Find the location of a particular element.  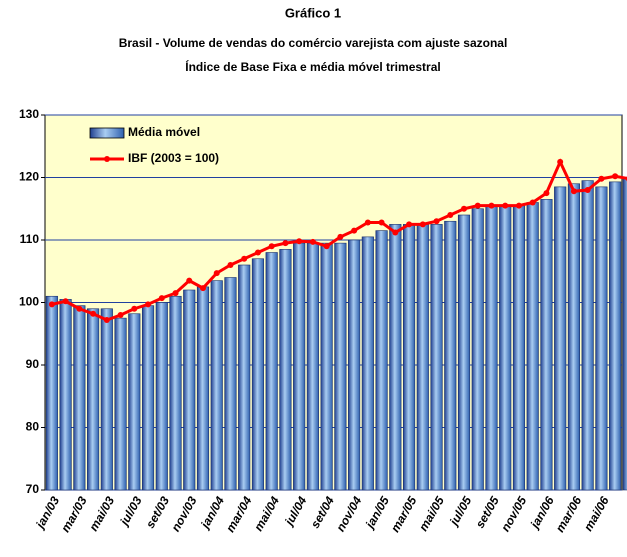

y-tick-label: 130 is located at coordinates (29, 114).